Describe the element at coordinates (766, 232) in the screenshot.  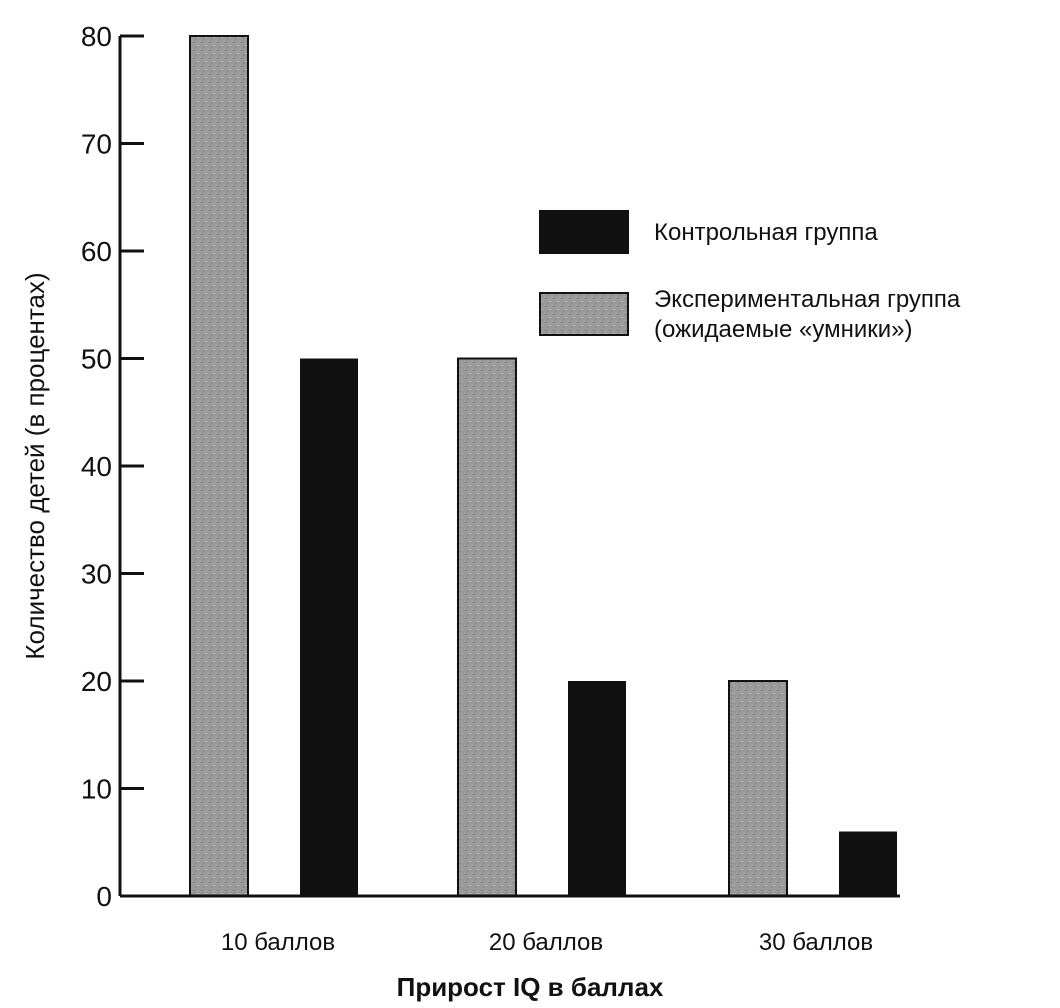
I see `legend-label: Контрольная группа` at that location.